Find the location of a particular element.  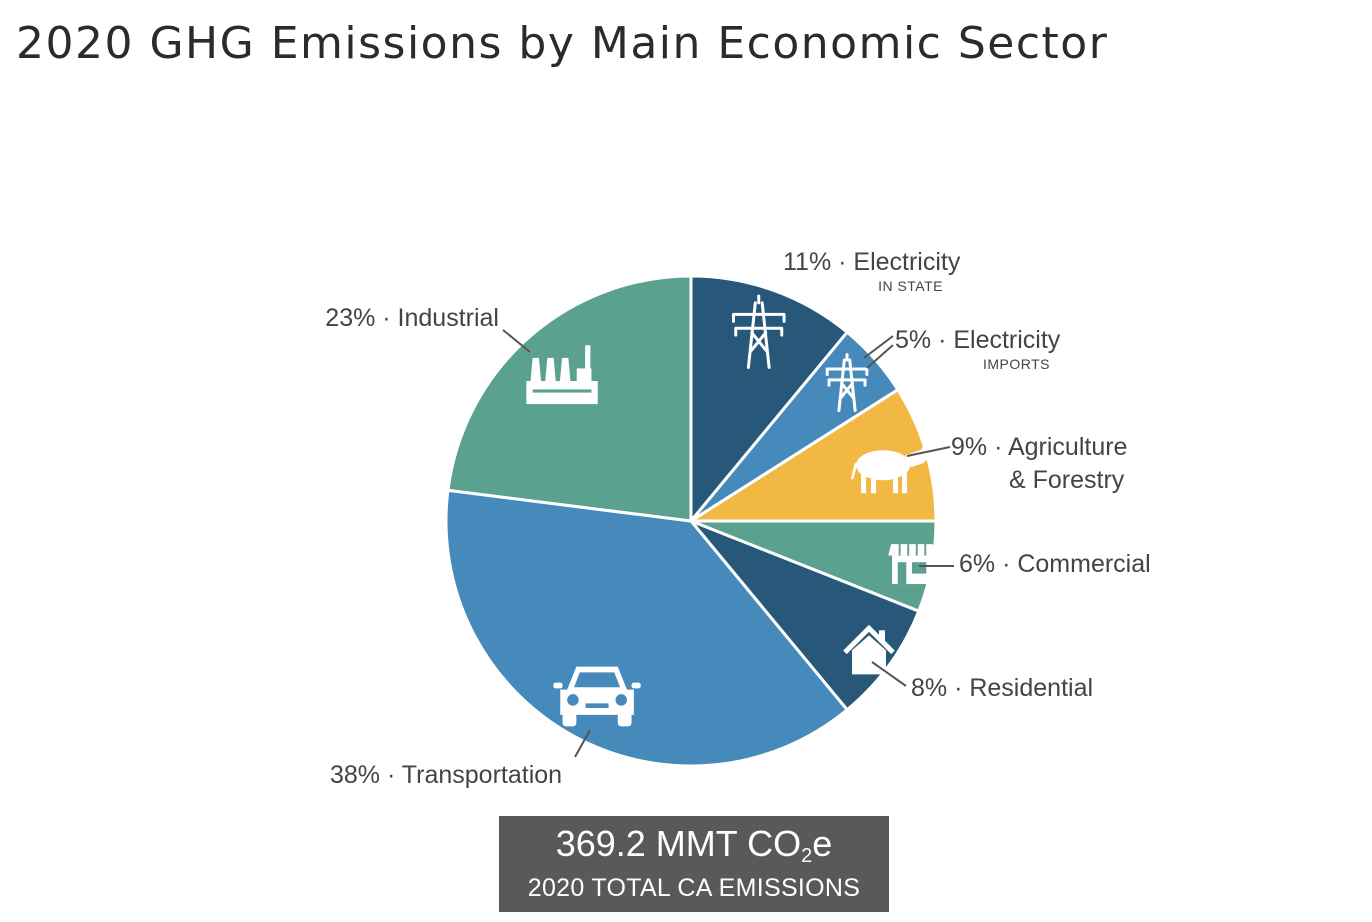

slice-sublabel-electricity-imports: IMPORTS is located at coordinates (1016, 364).